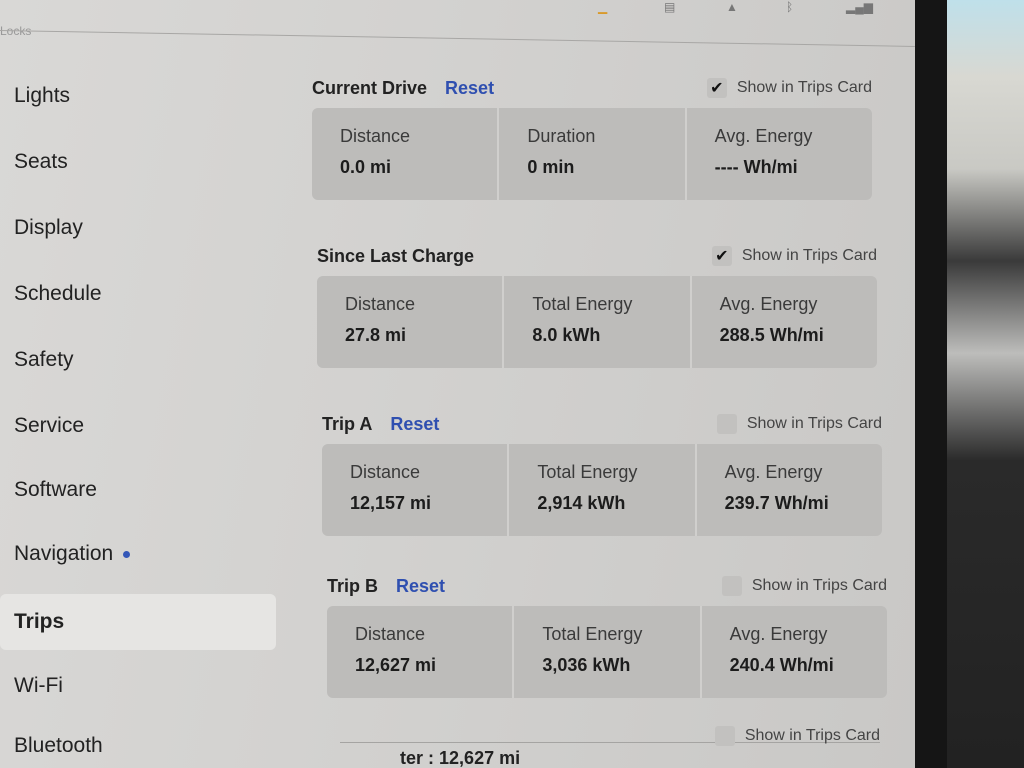 This screenshot has height=768, width=1024. Describe the element at coordinates (42, 95) in the screenshot. I see `sidebar-item-label: Lights` at that location.